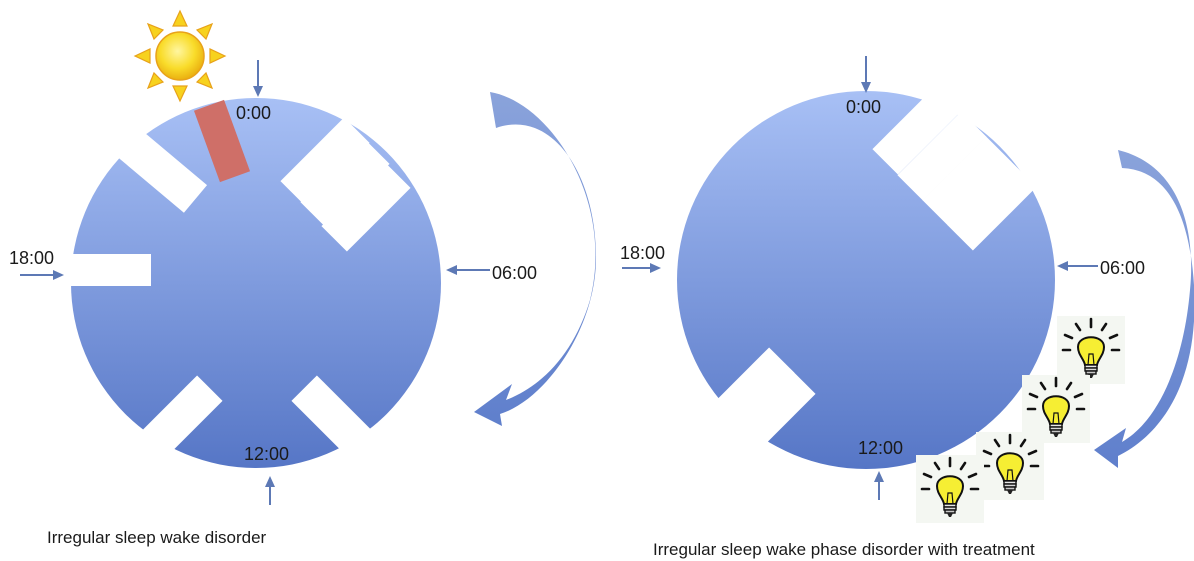 This screenshot has height=561, width=1194. Describe the element at coordinates (863, 107) in the screenshot. I see `right-label-0000: 0:00` at that location.